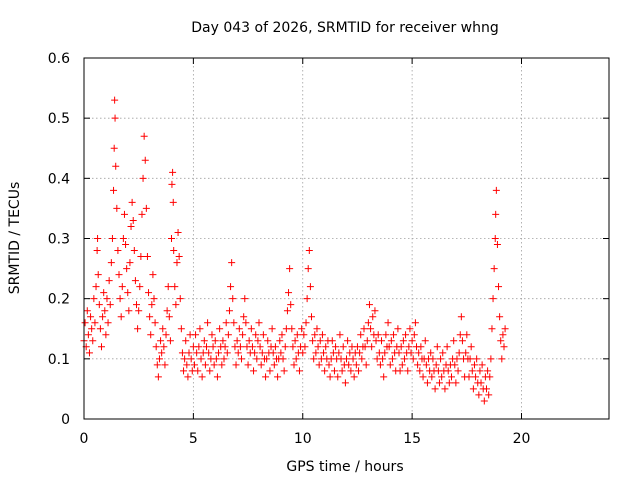 The image size is (640, 480). I want to click on y-axis-label: SRMTID / TECUs, so click(15, 238).